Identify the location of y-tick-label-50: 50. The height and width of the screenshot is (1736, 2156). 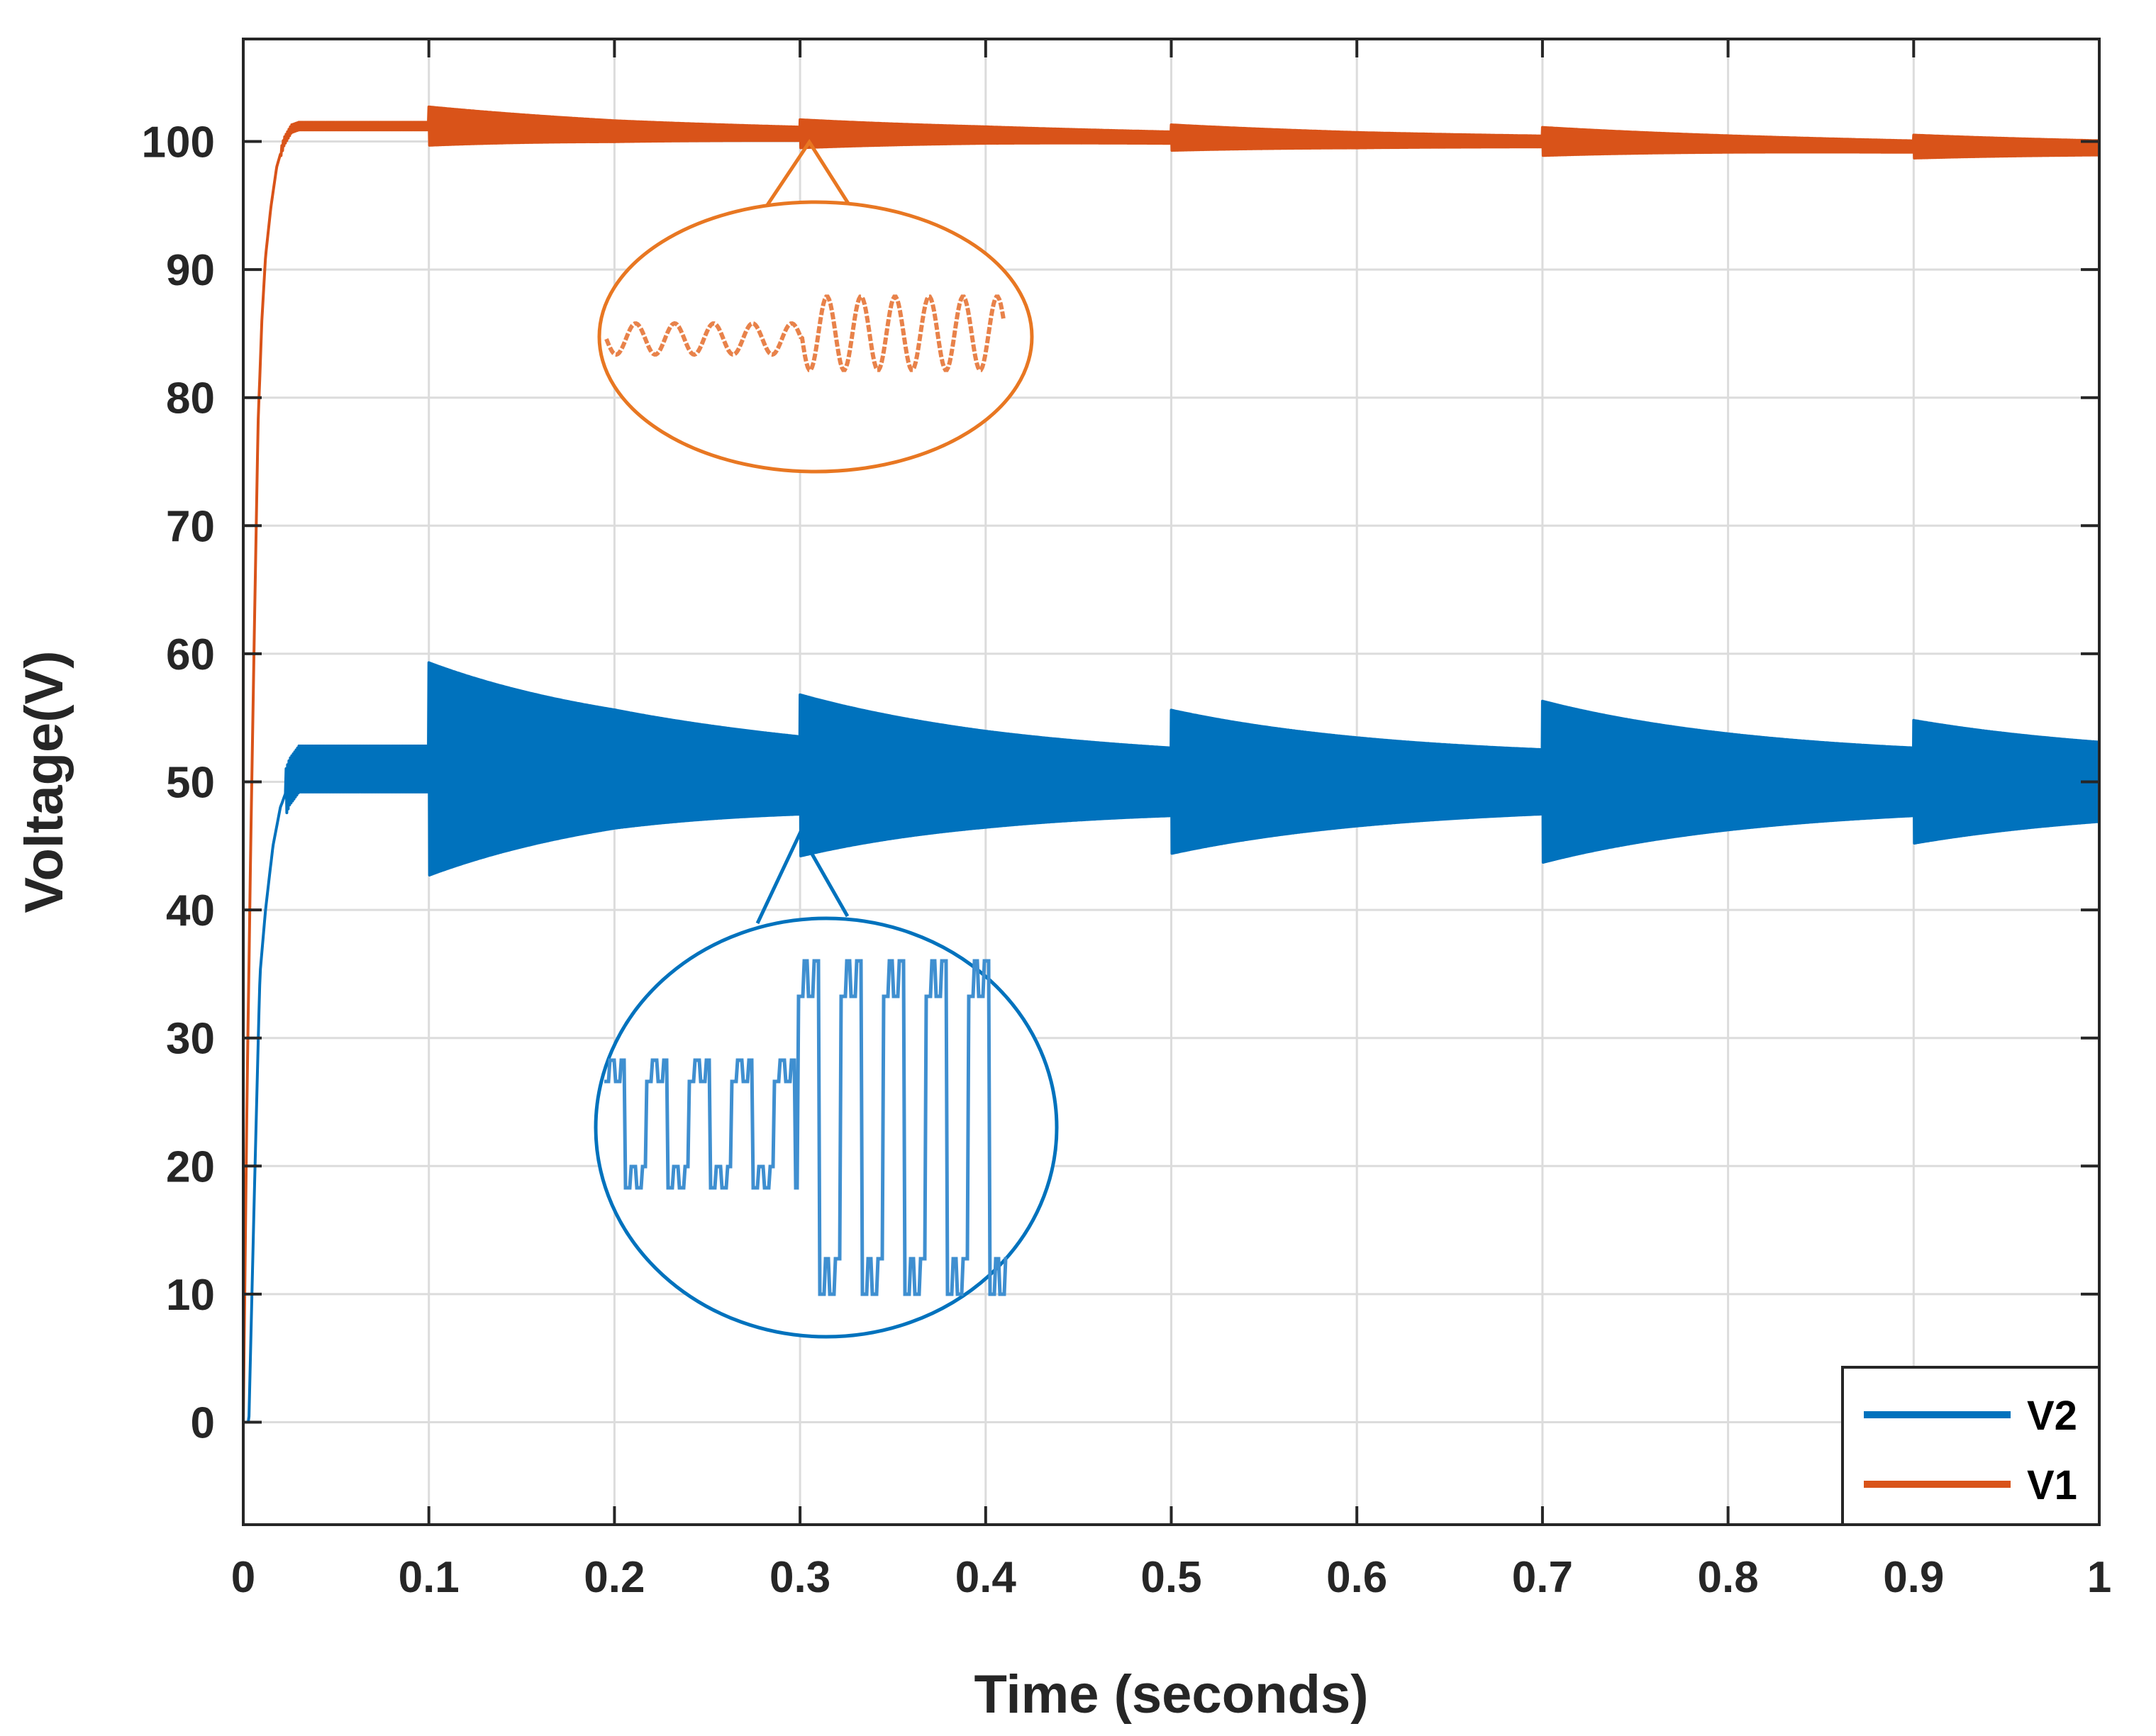
(191, 783).